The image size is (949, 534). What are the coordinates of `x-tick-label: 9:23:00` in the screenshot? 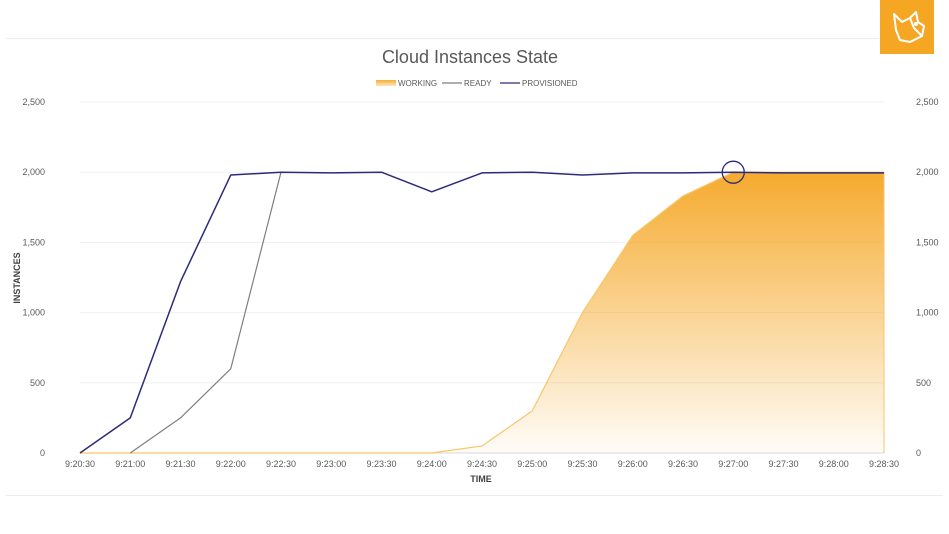 It's located at (331, 464).